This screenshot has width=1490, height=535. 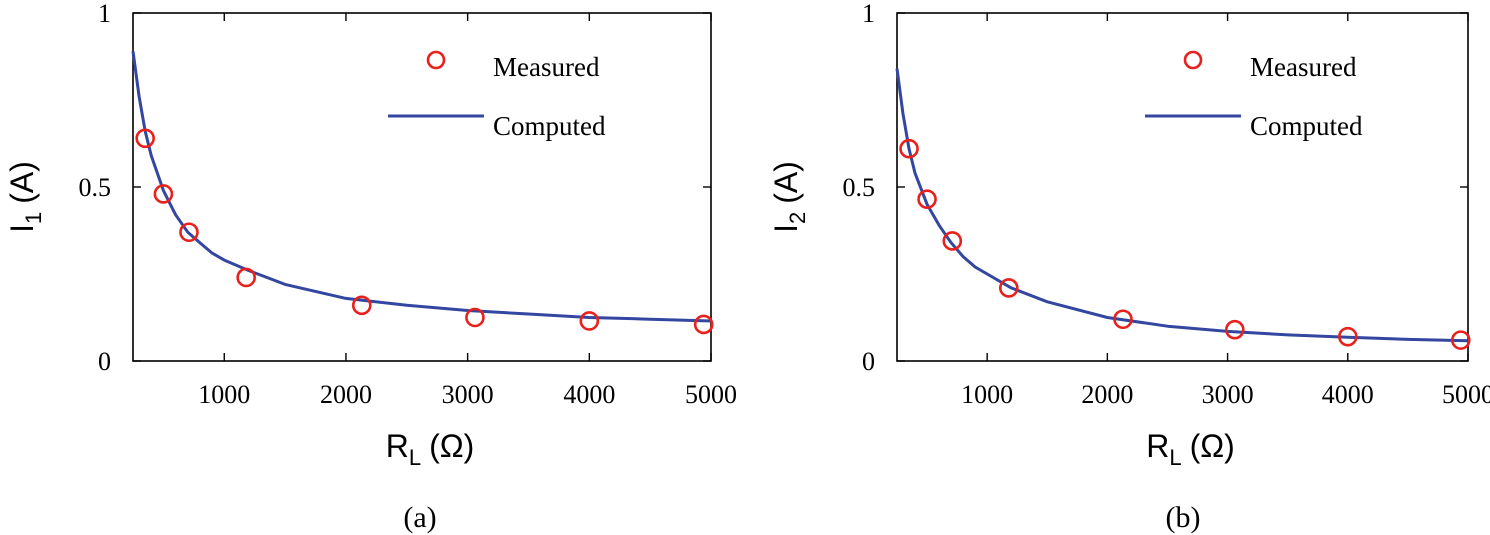 I want to click on y-axis-label-sub: 1, so click(x=33, y=218).